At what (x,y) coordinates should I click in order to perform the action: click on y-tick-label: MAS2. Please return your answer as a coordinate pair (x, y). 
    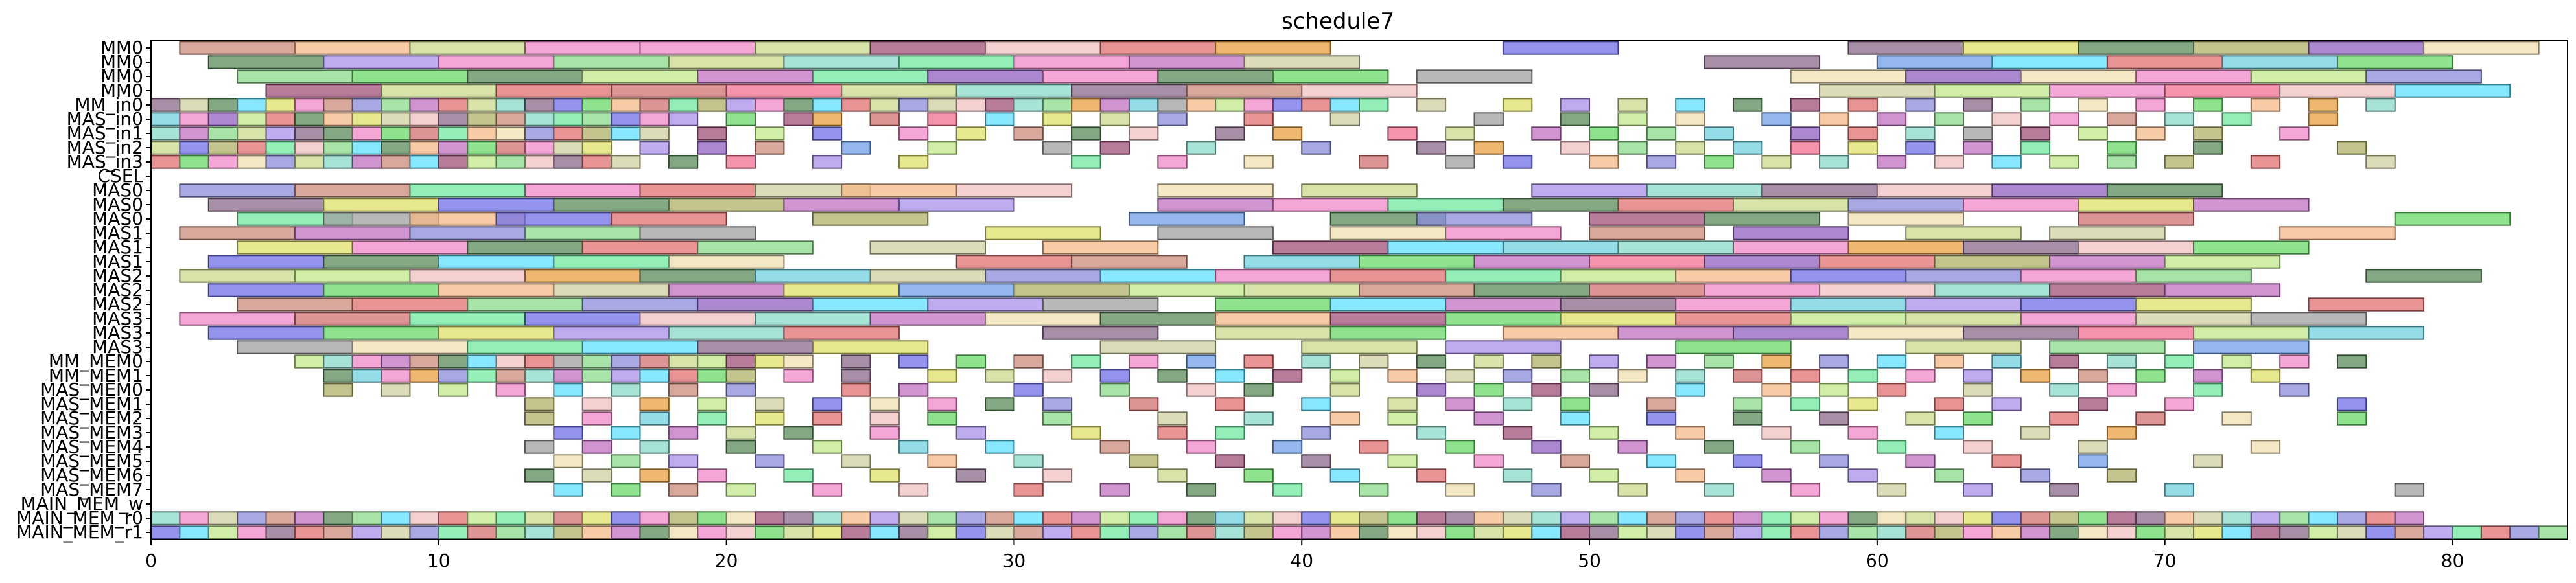
    Looking at the image, I should click on (117, 290).